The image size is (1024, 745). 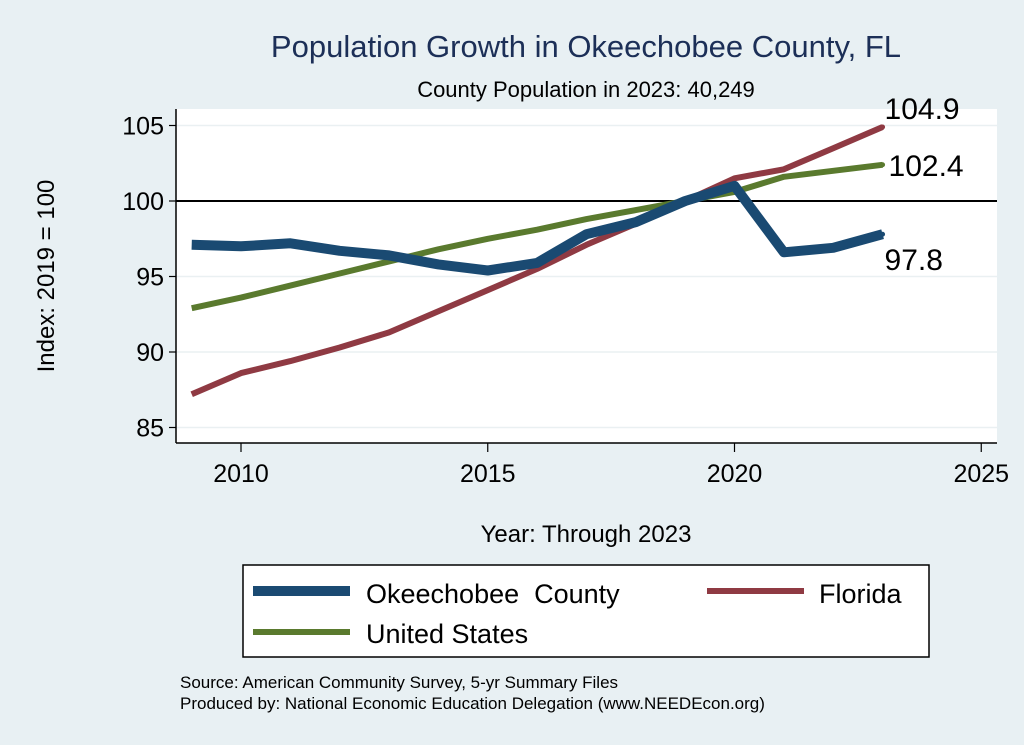 I want to click on y-tick-label: 100, so click(x=143, y=202).